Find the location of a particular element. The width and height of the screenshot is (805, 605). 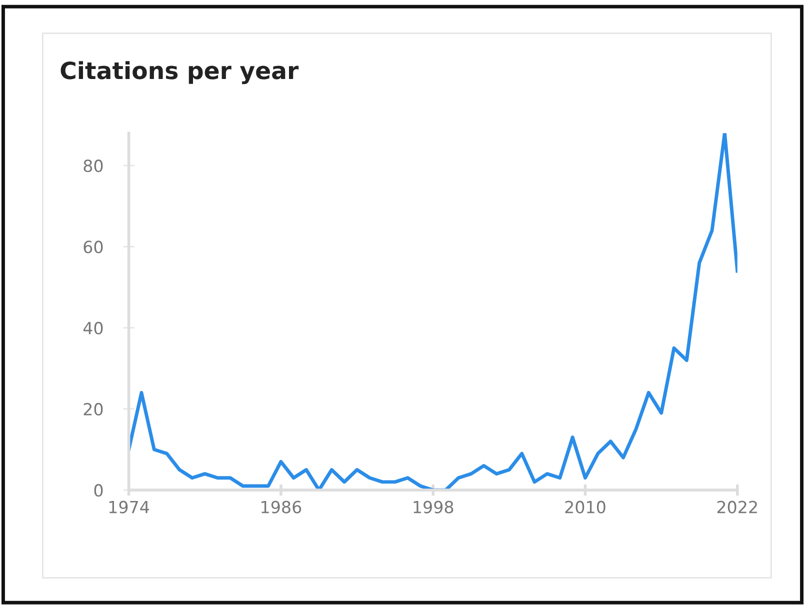

x-tick-label: 1986 is located at coordinates (282, 507).